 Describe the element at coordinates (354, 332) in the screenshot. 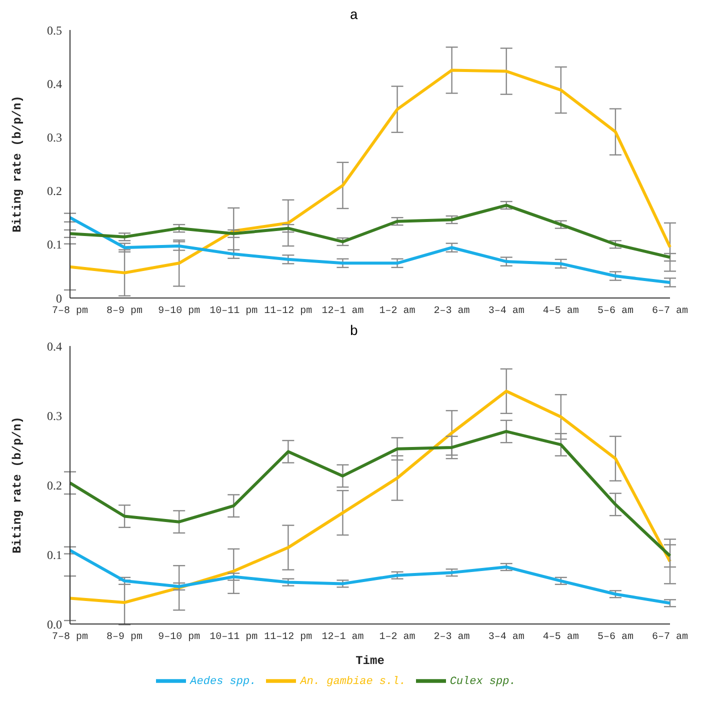

I see `chart-title: b` at that location.